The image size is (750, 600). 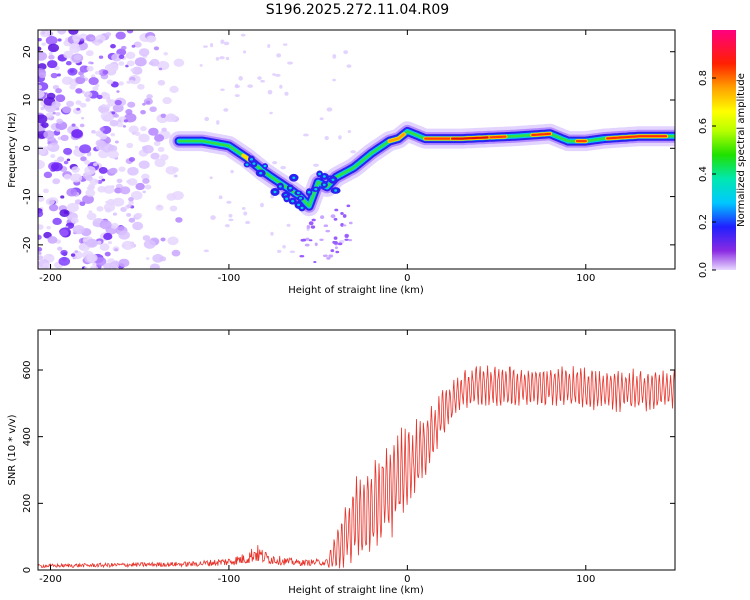 I want to click on y-tick-label: -20, so click(x=27, y=245).